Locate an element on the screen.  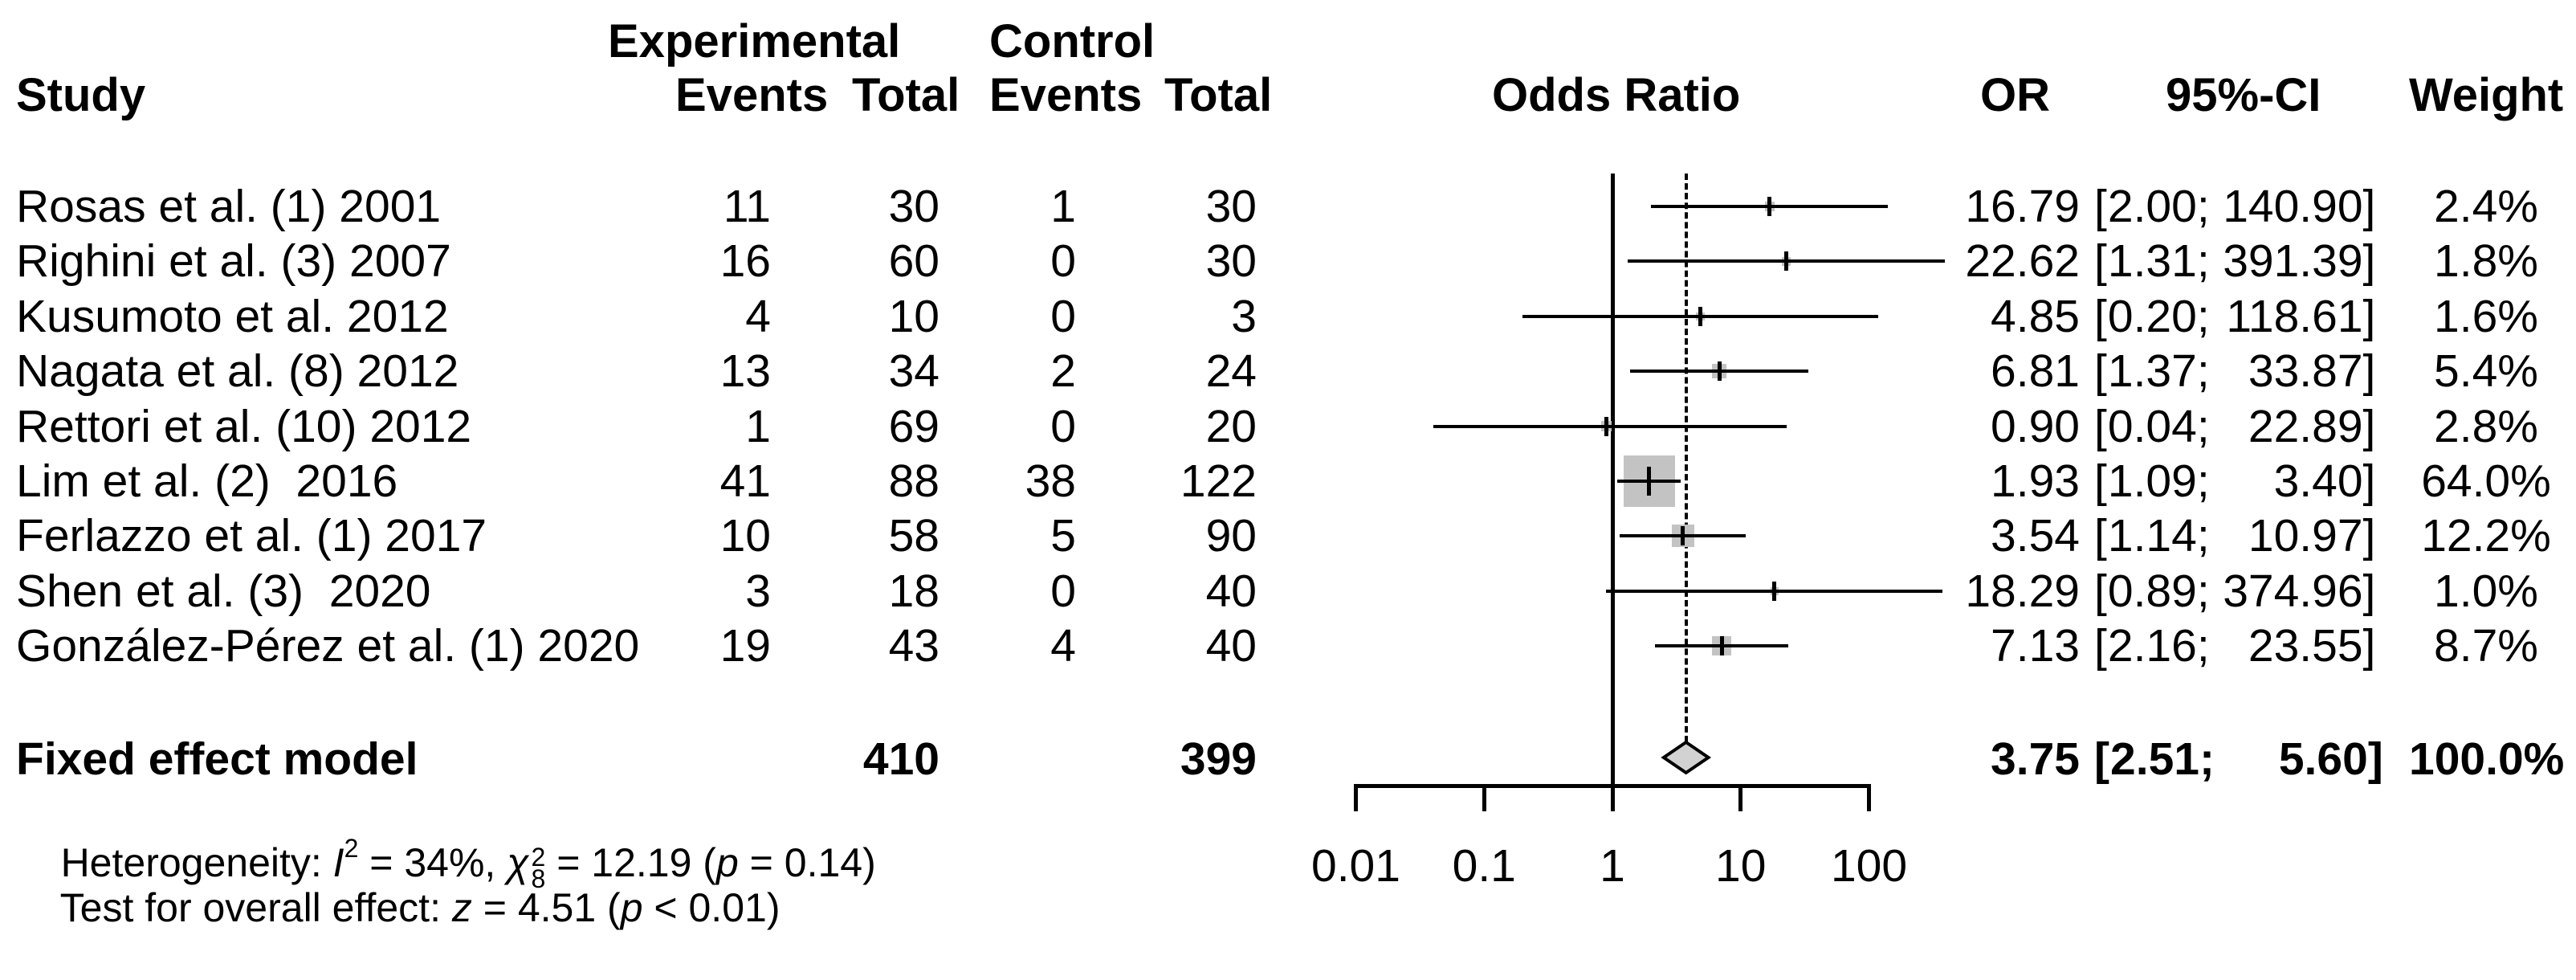
column-header-exp-events: Events is located at coordinates (752, 95).